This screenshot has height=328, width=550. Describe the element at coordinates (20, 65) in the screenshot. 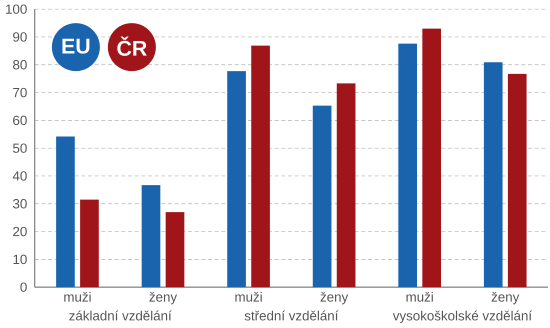

I see `y-tick-label: 80` at that location.